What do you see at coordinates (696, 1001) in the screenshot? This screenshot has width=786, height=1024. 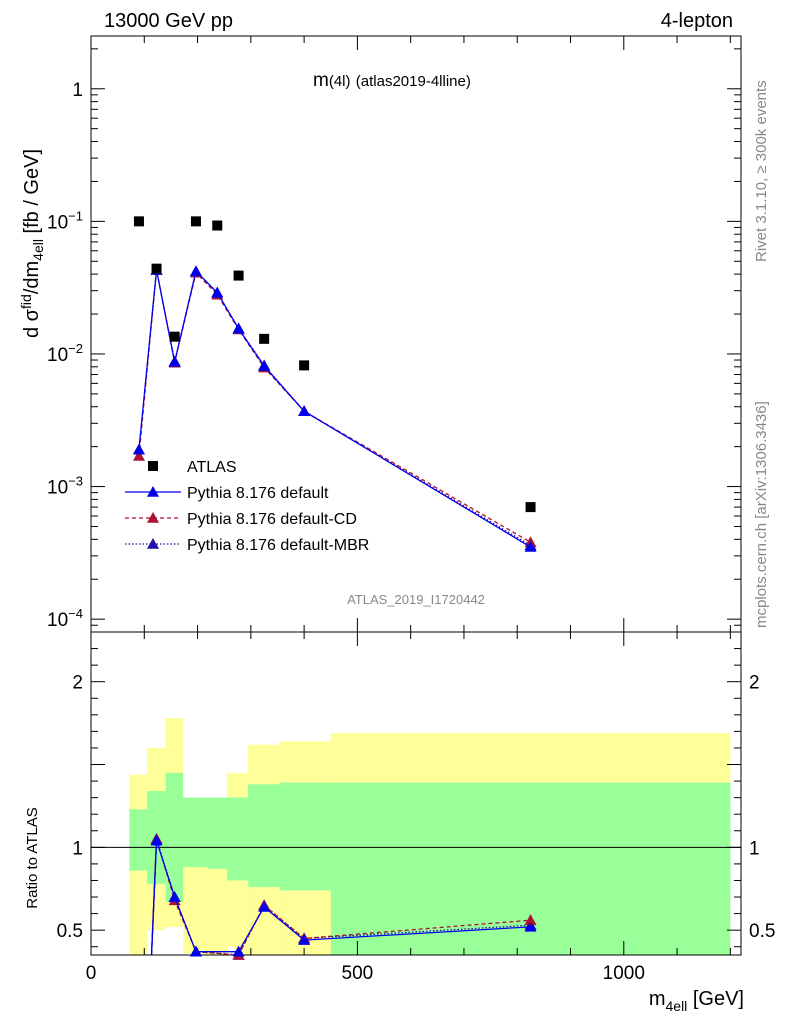 I see `x-axis-label: m4ell [GeV]` at bounding box center [696, 1001].